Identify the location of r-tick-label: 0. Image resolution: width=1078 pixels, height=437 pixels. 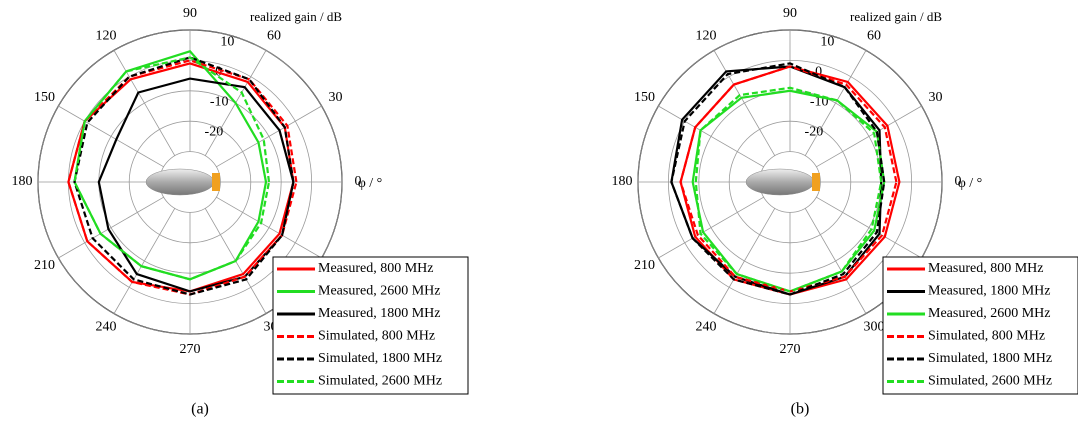
(818, 71).